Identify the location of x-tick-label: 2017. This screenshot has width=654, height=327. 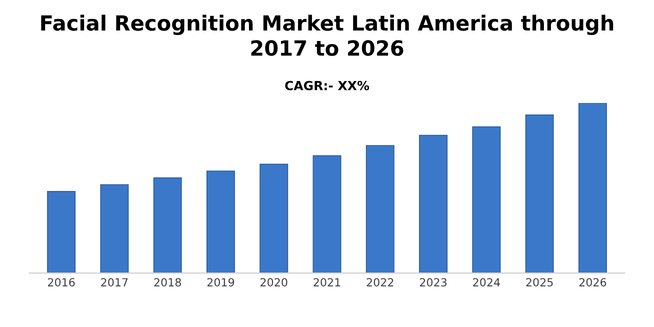
(114, 282).